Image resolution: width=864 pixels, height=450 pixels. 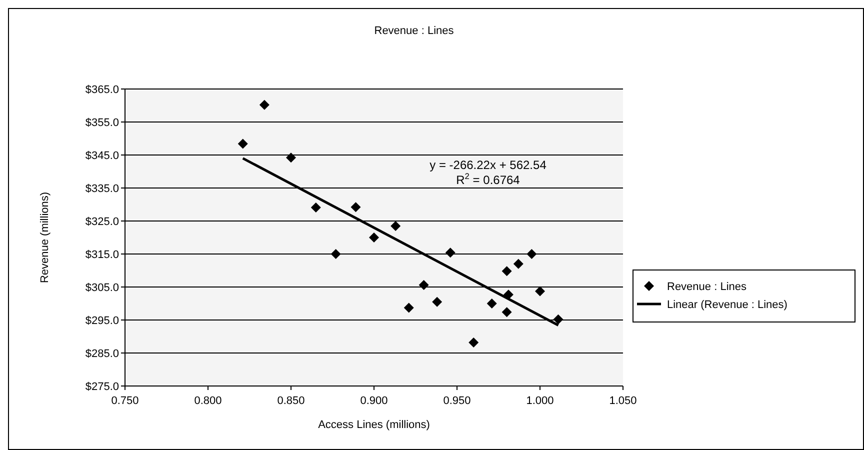 What do you see at coordinates (102, 254) in the screenshot?
I see `y-tick-label: $315.0` at bounding box center [102, 254].